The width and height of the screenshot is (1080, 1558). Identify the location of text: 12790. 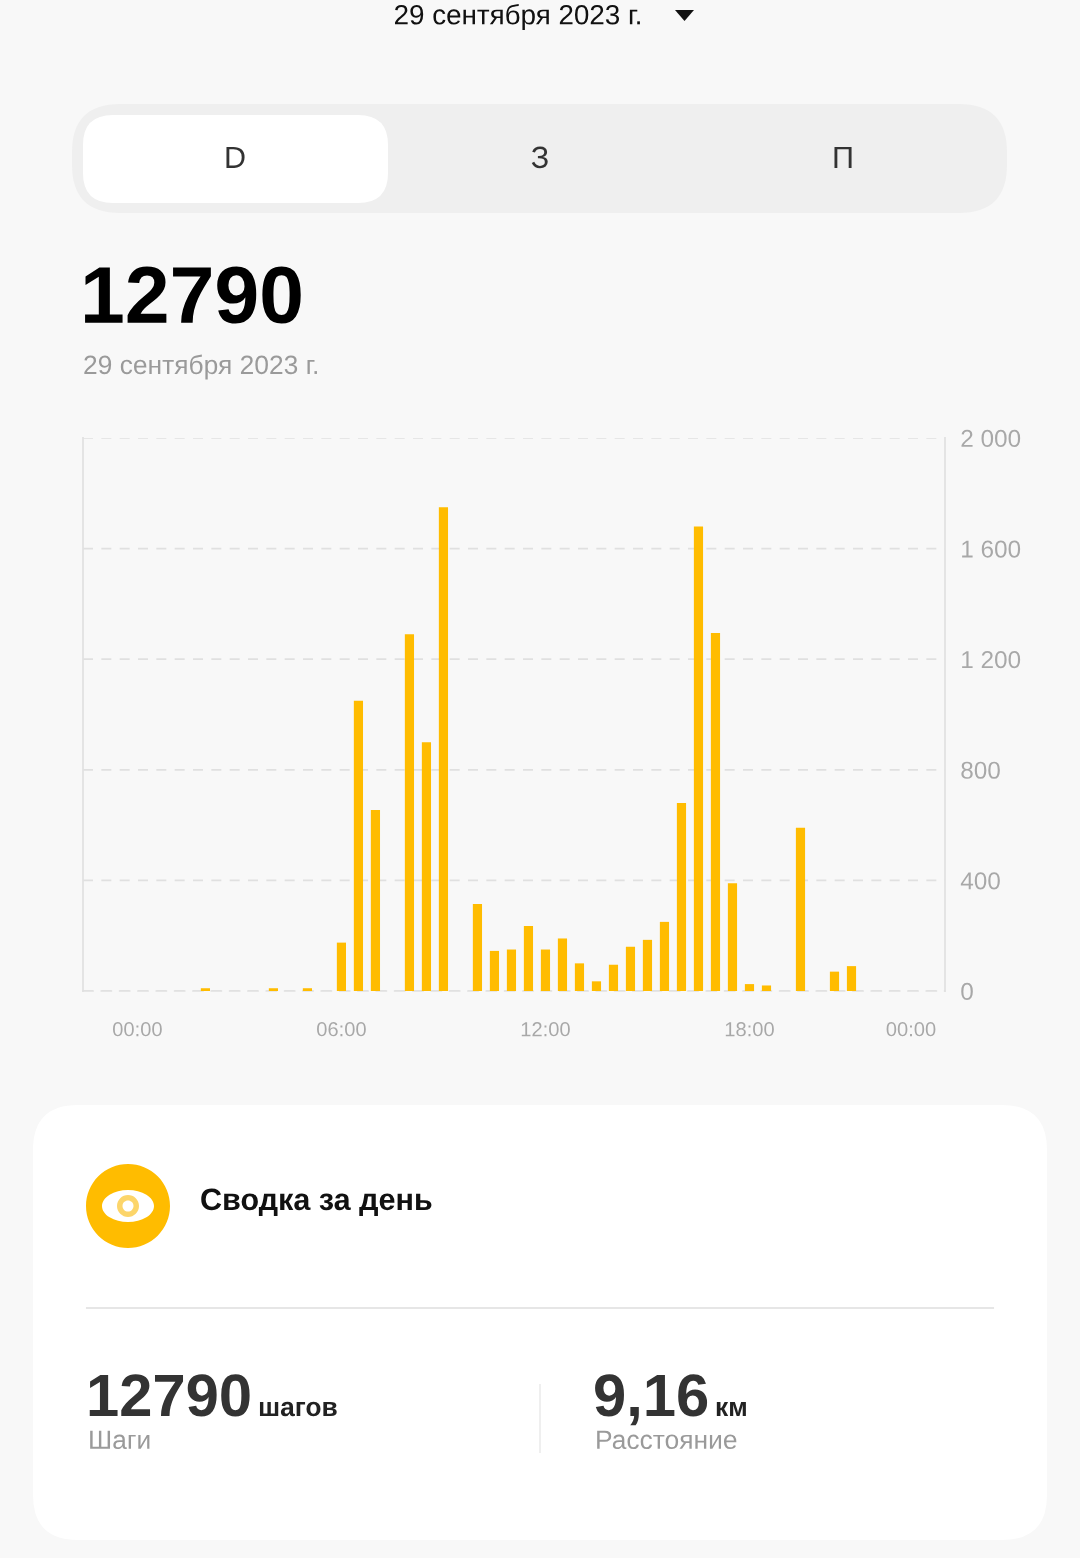
(169, 1395).